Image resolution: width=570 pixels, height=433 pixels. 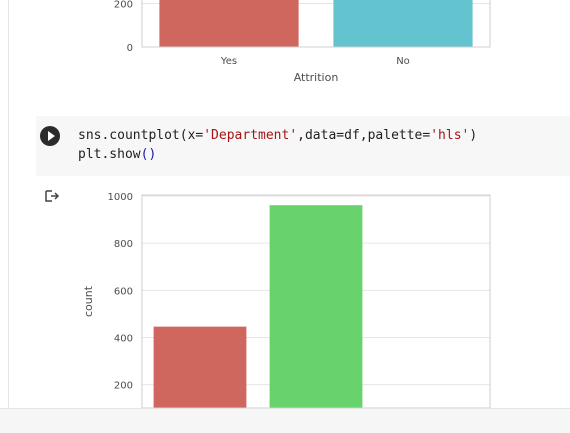 I want to click on y-tick-label: 800, so click(x=123, y=244).